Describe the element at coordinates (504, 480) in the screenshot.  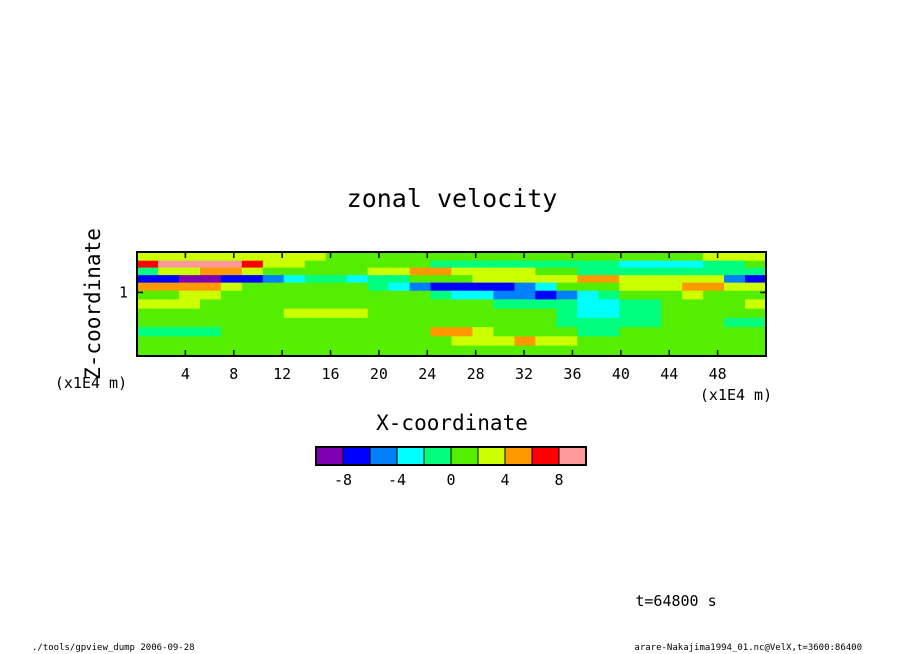
I see `colorbar-tick-label: 4` at that location.